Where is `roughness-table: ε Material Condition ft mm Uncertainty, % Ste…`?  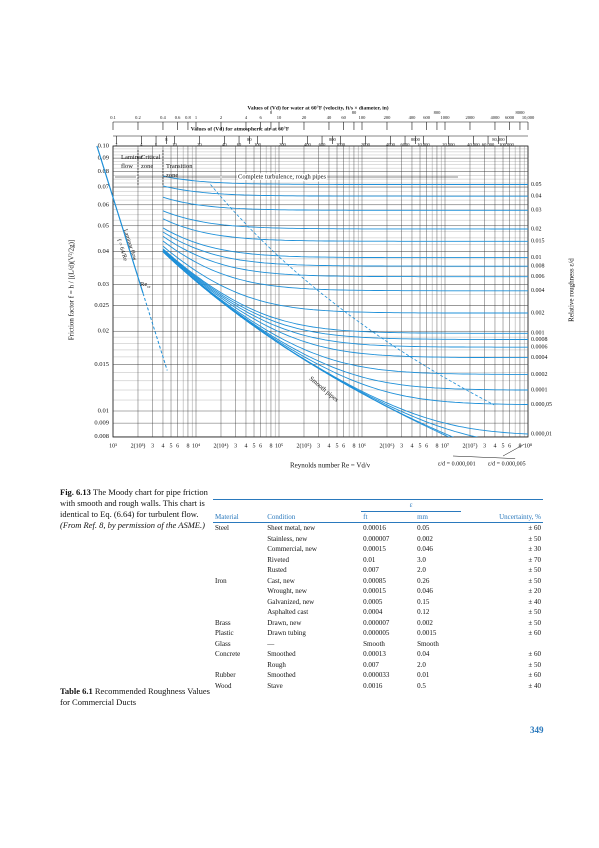 roughness-table: ε Material Condition ft mm Uncertainty, % Ste… is located at coordinates (378, 595).